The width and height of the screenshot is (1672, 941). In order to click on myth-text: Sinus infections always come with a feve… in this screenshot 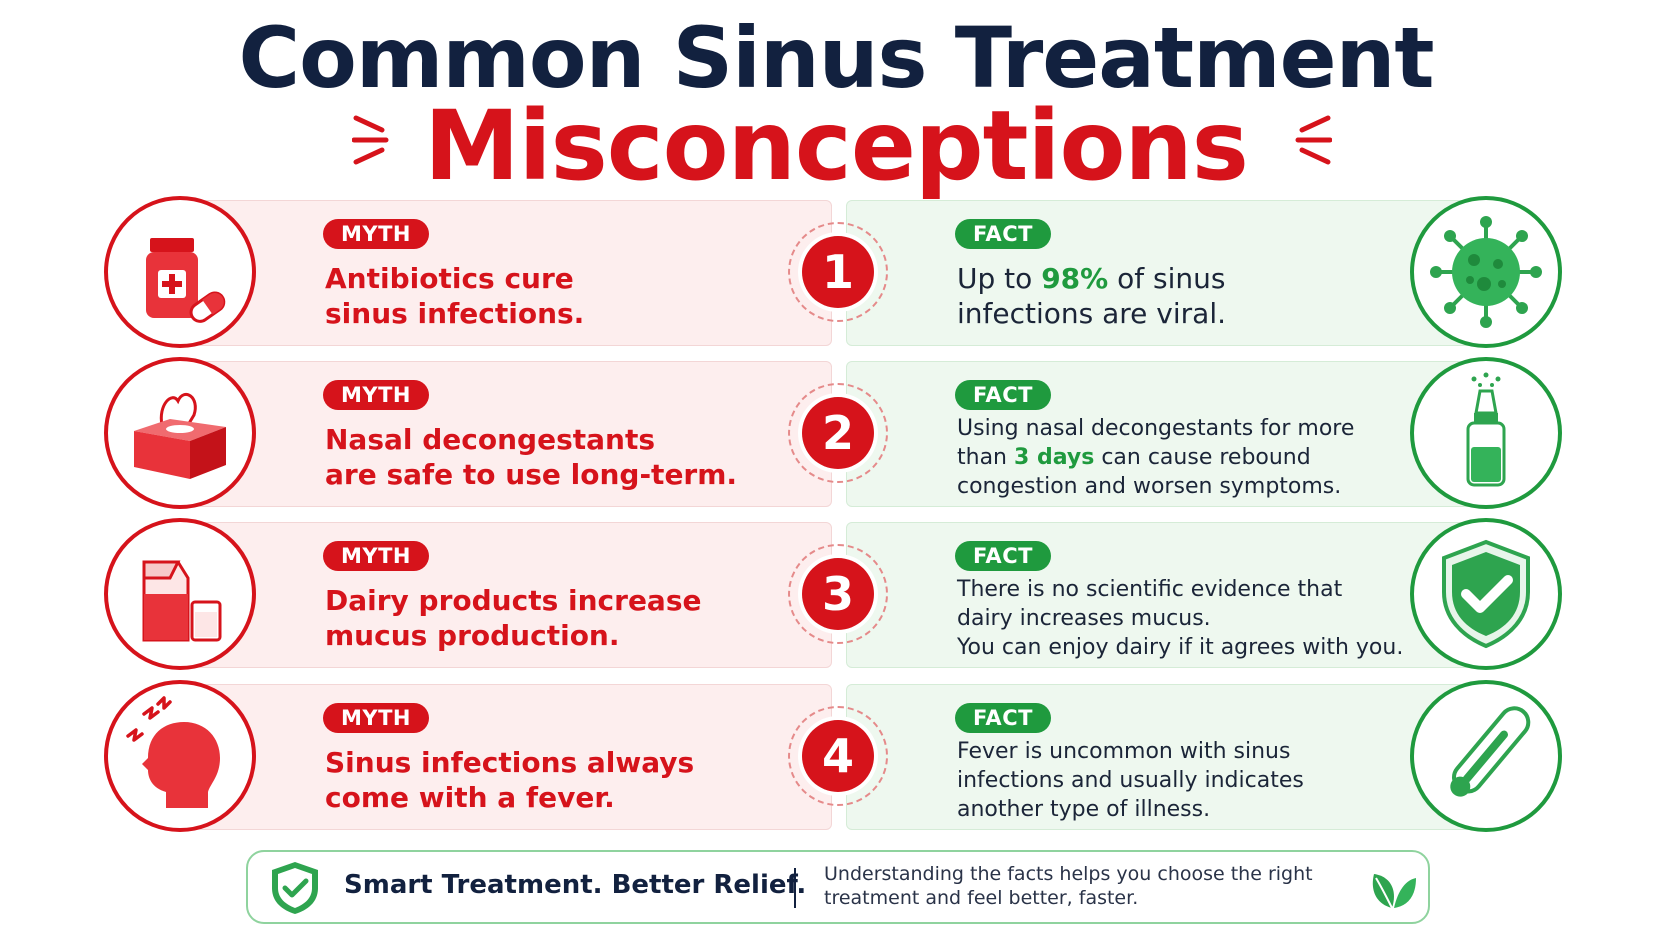, I will do `click(575, 780)`.